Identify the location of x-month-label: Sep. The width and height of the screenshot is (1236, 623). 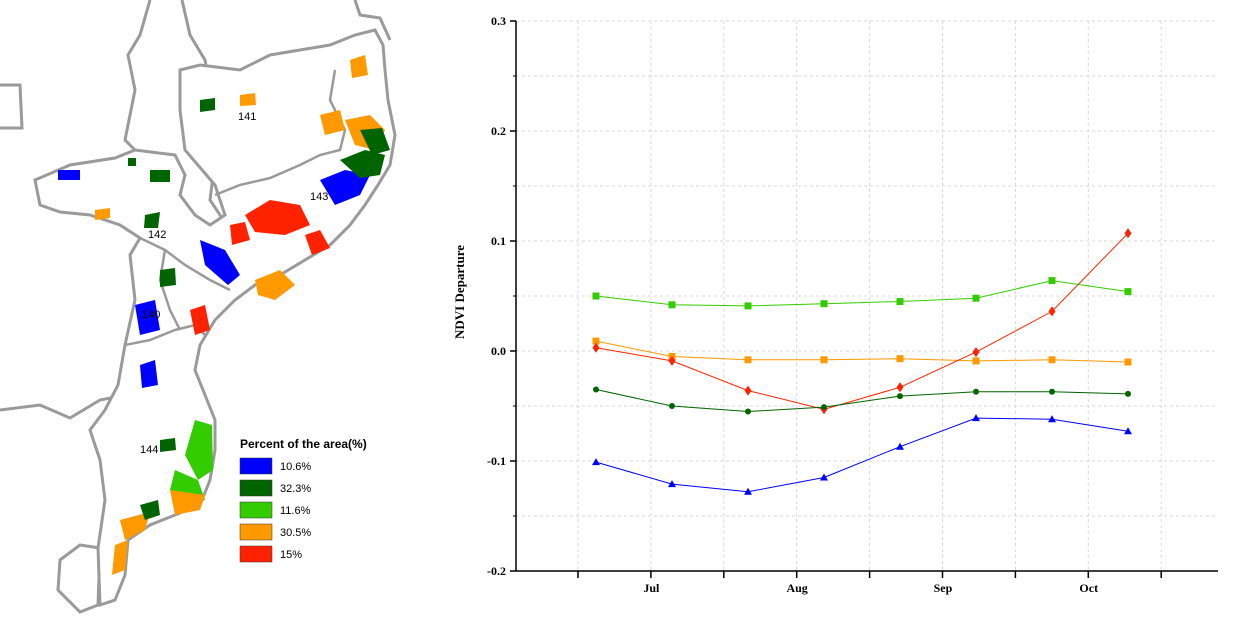
(943, 588).